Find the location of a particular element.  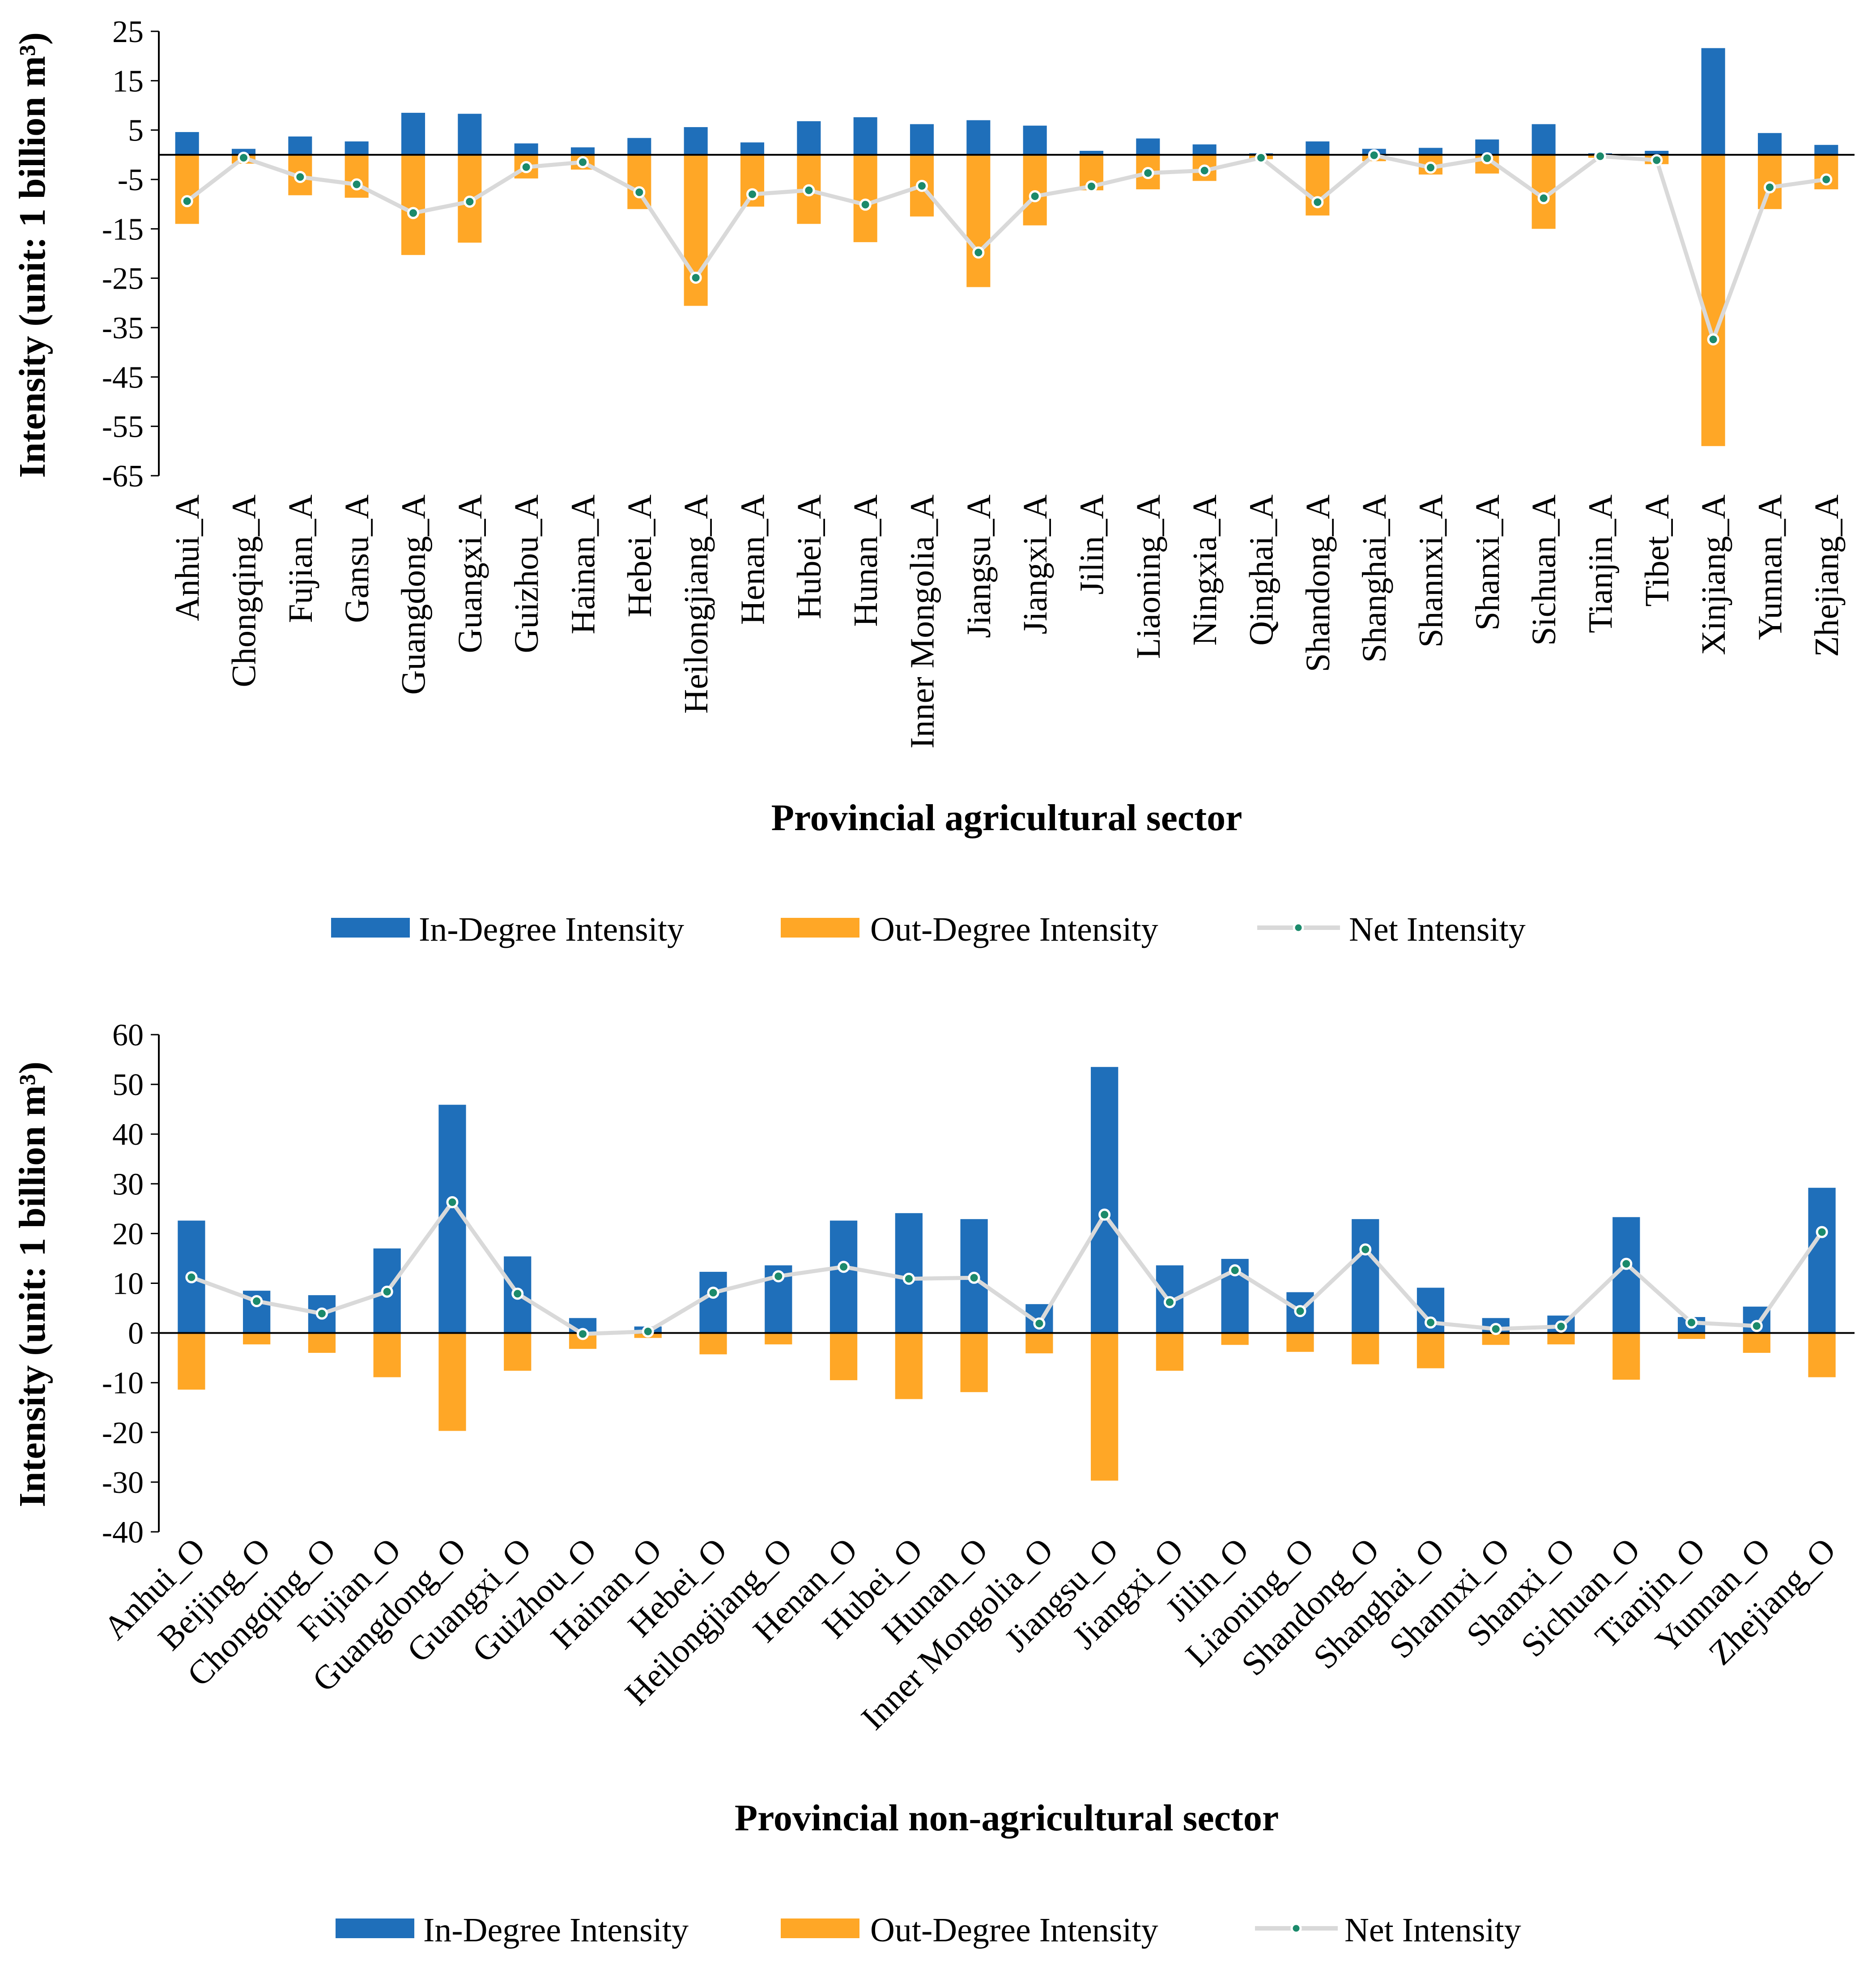

category-label: Shandong_A is located at coordinates (1318, 583).